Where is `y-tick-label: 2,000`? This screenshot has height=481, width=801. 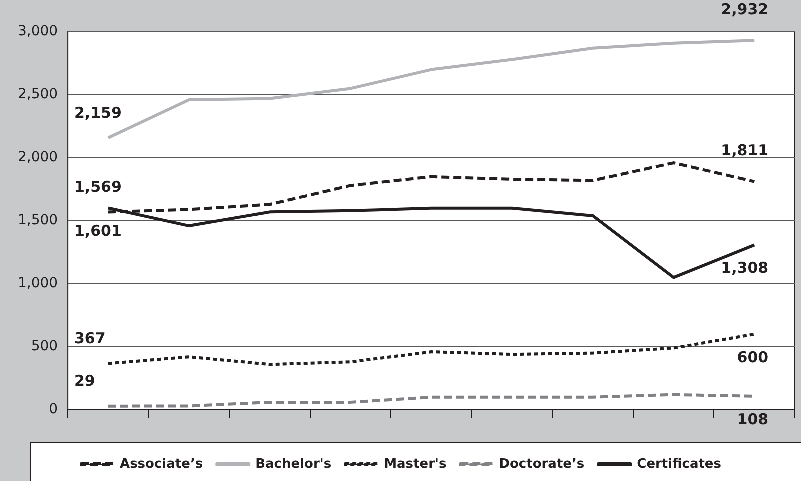
y-tick-label: 2,000 is located at coordinates (38, 158).